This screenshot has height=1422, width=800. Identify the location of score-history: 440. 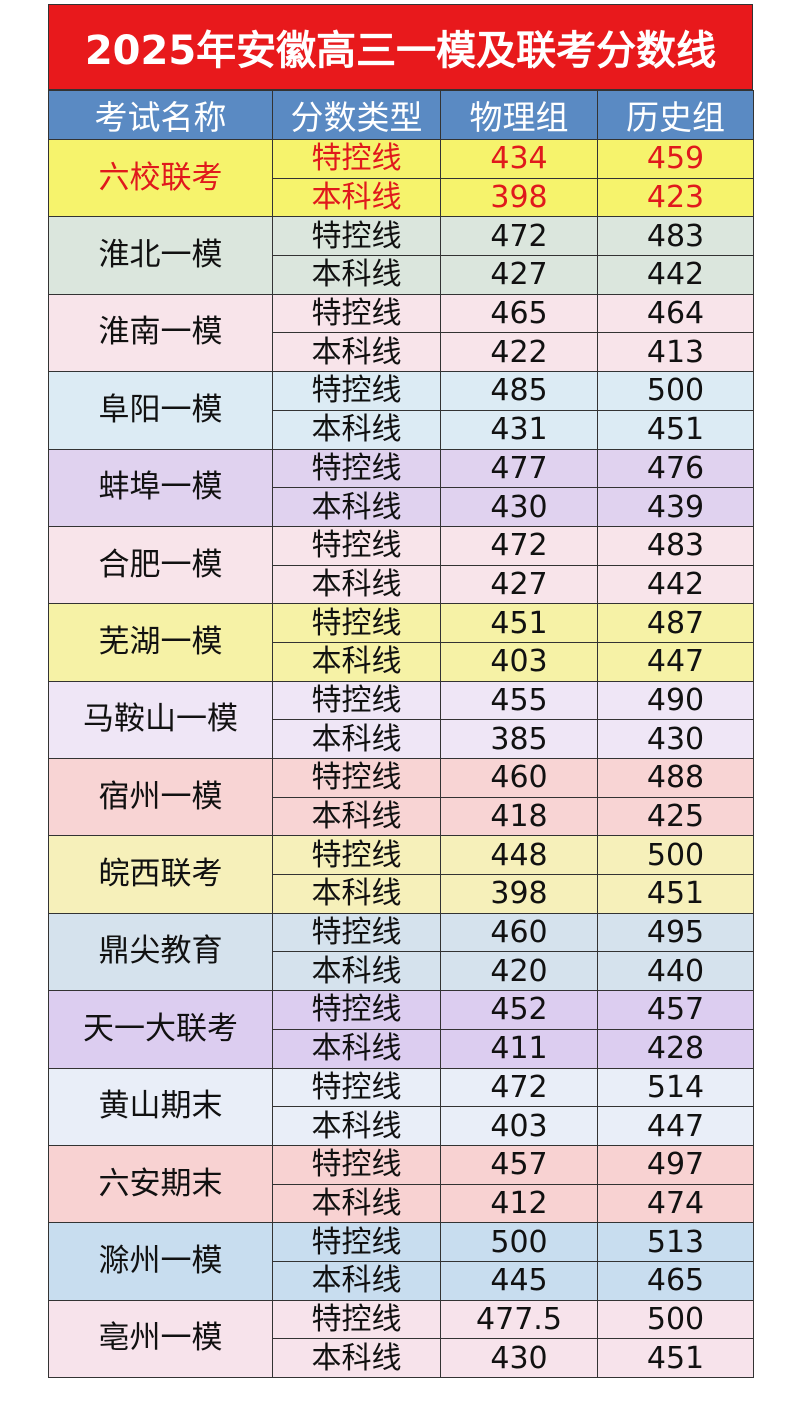
(675, 971).